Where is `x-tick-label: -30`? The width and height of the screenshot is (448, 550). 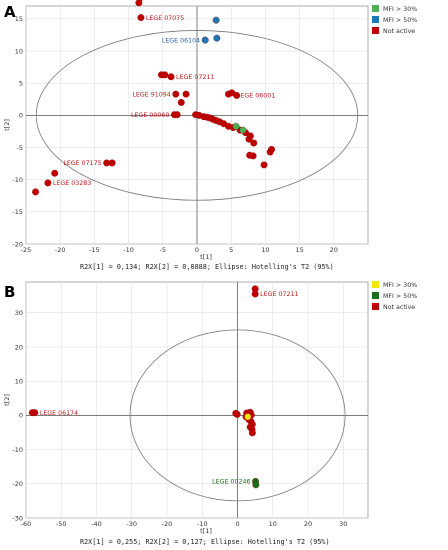 x-tick-label: -30 is located at coordinates (131, 524).